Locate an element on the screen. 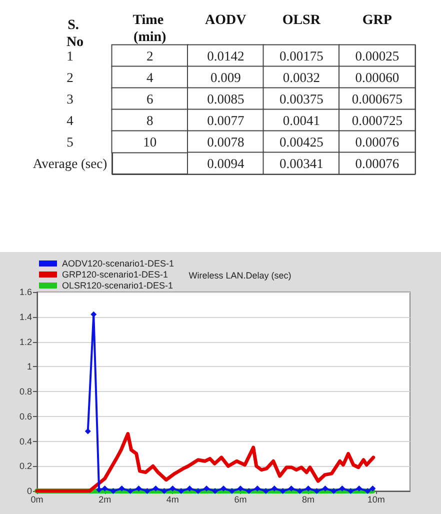 This screenshot has height=514, width=441. data-label: 0.00060 is located at coordinates (377, 77).